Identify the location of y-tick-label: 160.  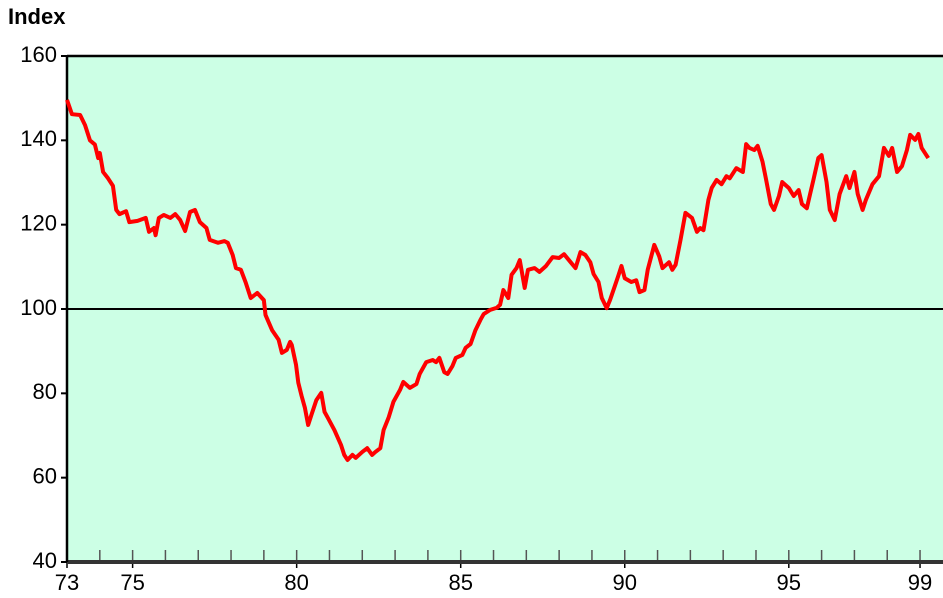
(38, 54).